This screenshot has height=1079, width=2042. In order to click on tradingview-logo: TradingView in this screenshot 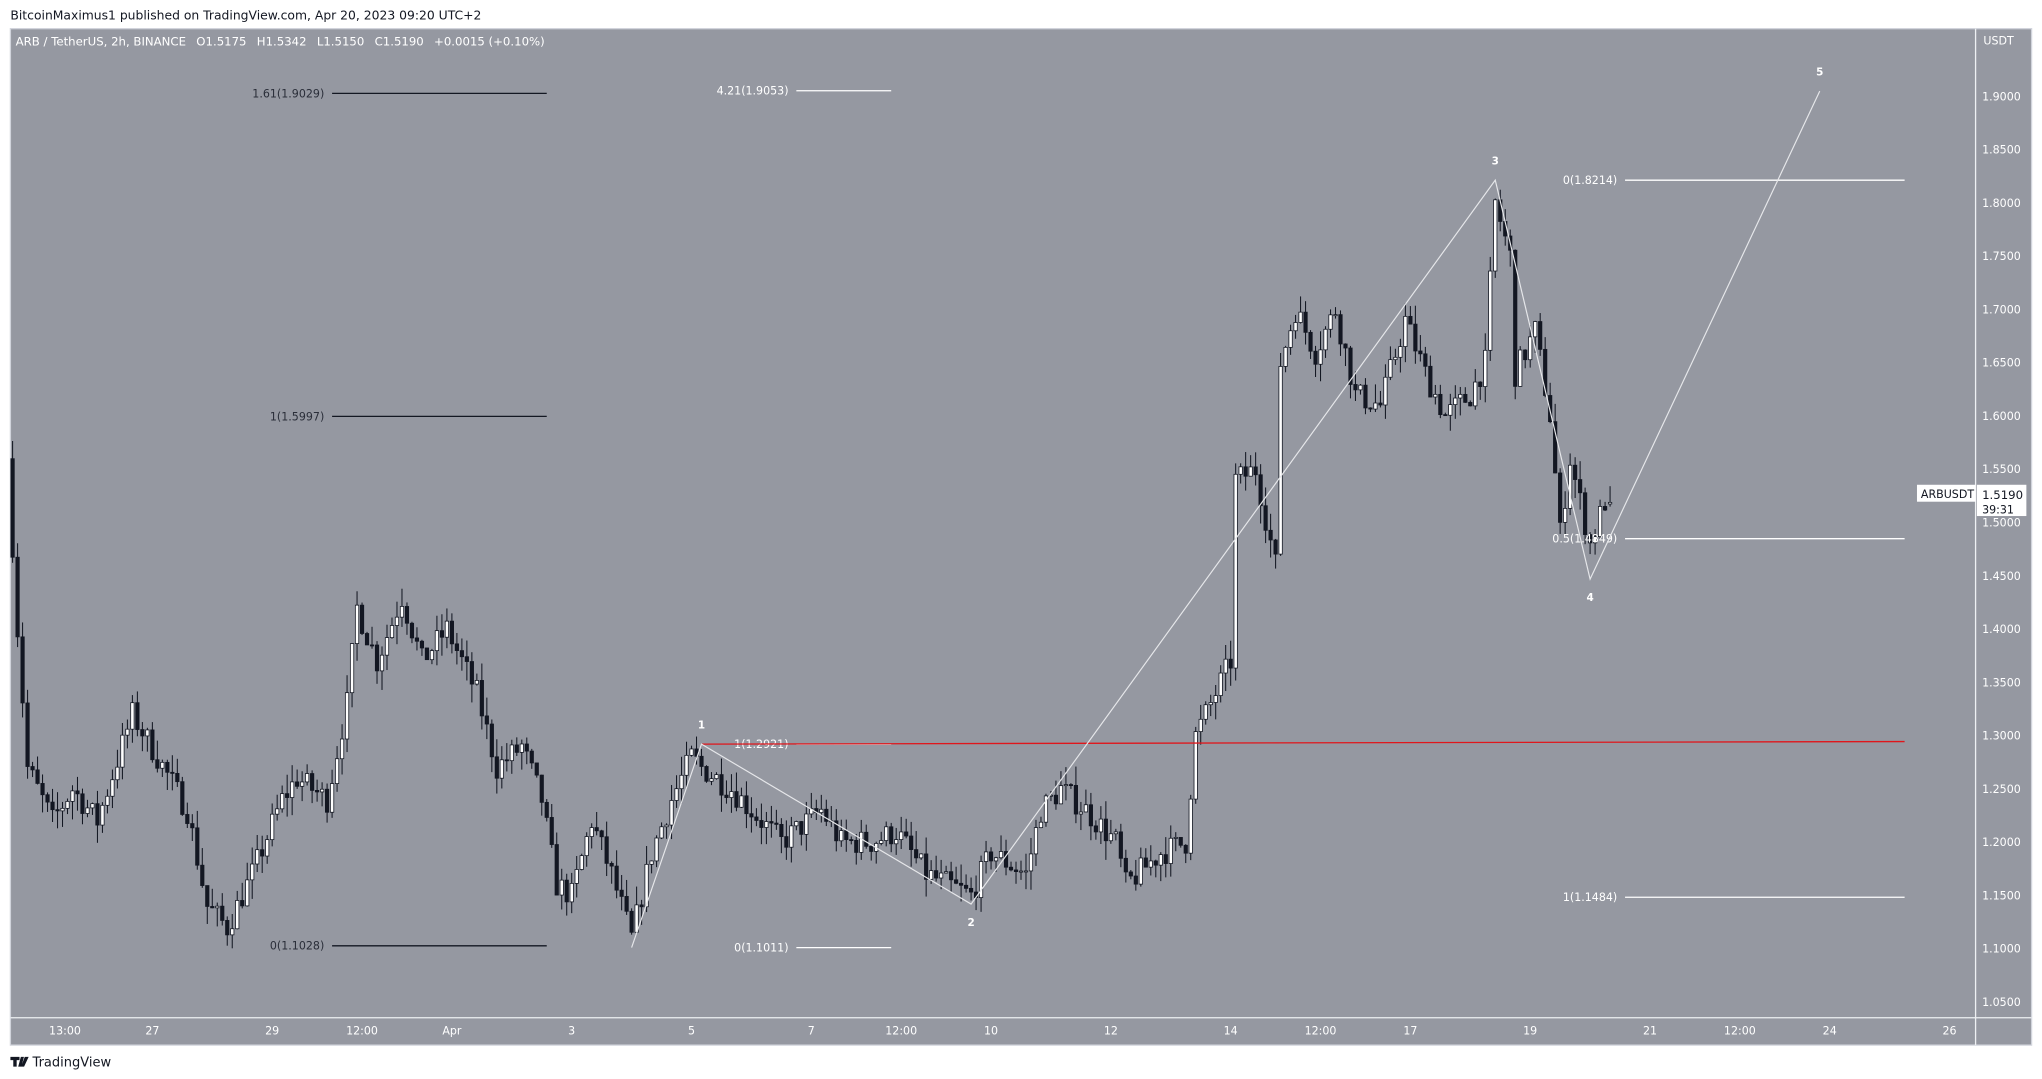, I will do `click(61, 1063)`.